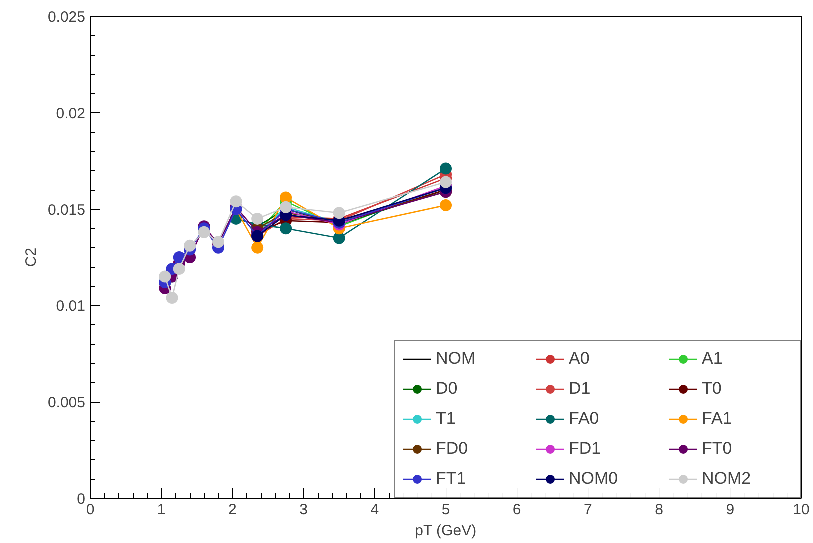 This screenshot has width=813, height=543. I want to click on legend-label: NOM0, so click(594, 479).